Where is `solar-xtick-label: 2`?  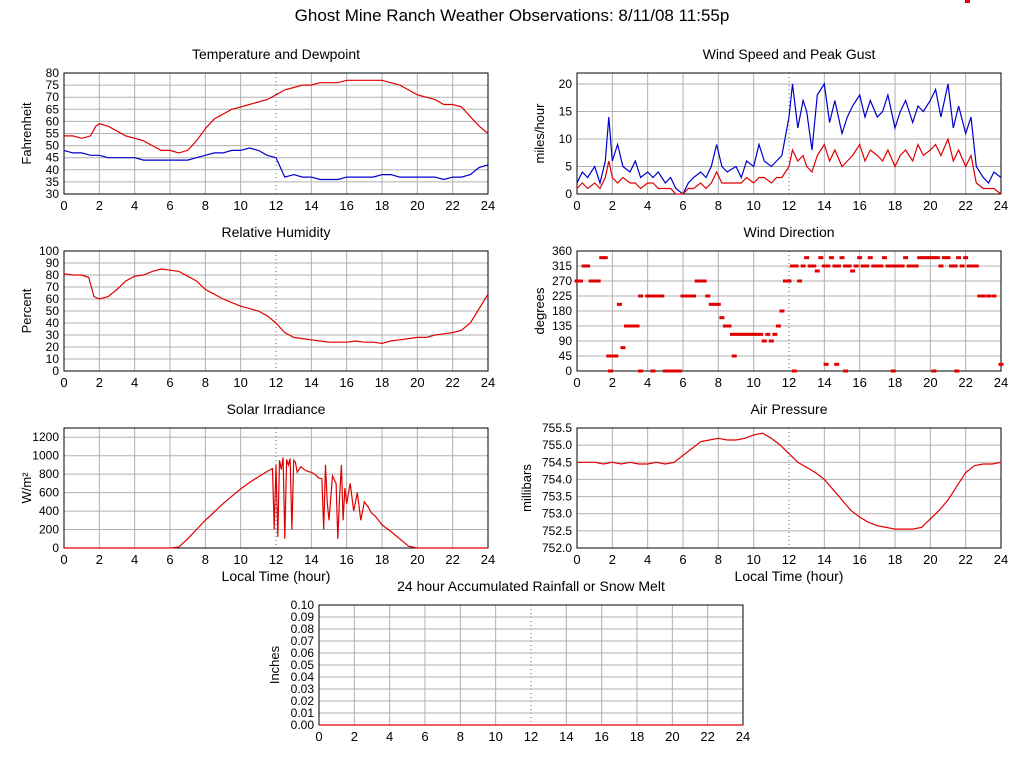
solar-xtick-label: 2 is located at coordinates (99, 559).